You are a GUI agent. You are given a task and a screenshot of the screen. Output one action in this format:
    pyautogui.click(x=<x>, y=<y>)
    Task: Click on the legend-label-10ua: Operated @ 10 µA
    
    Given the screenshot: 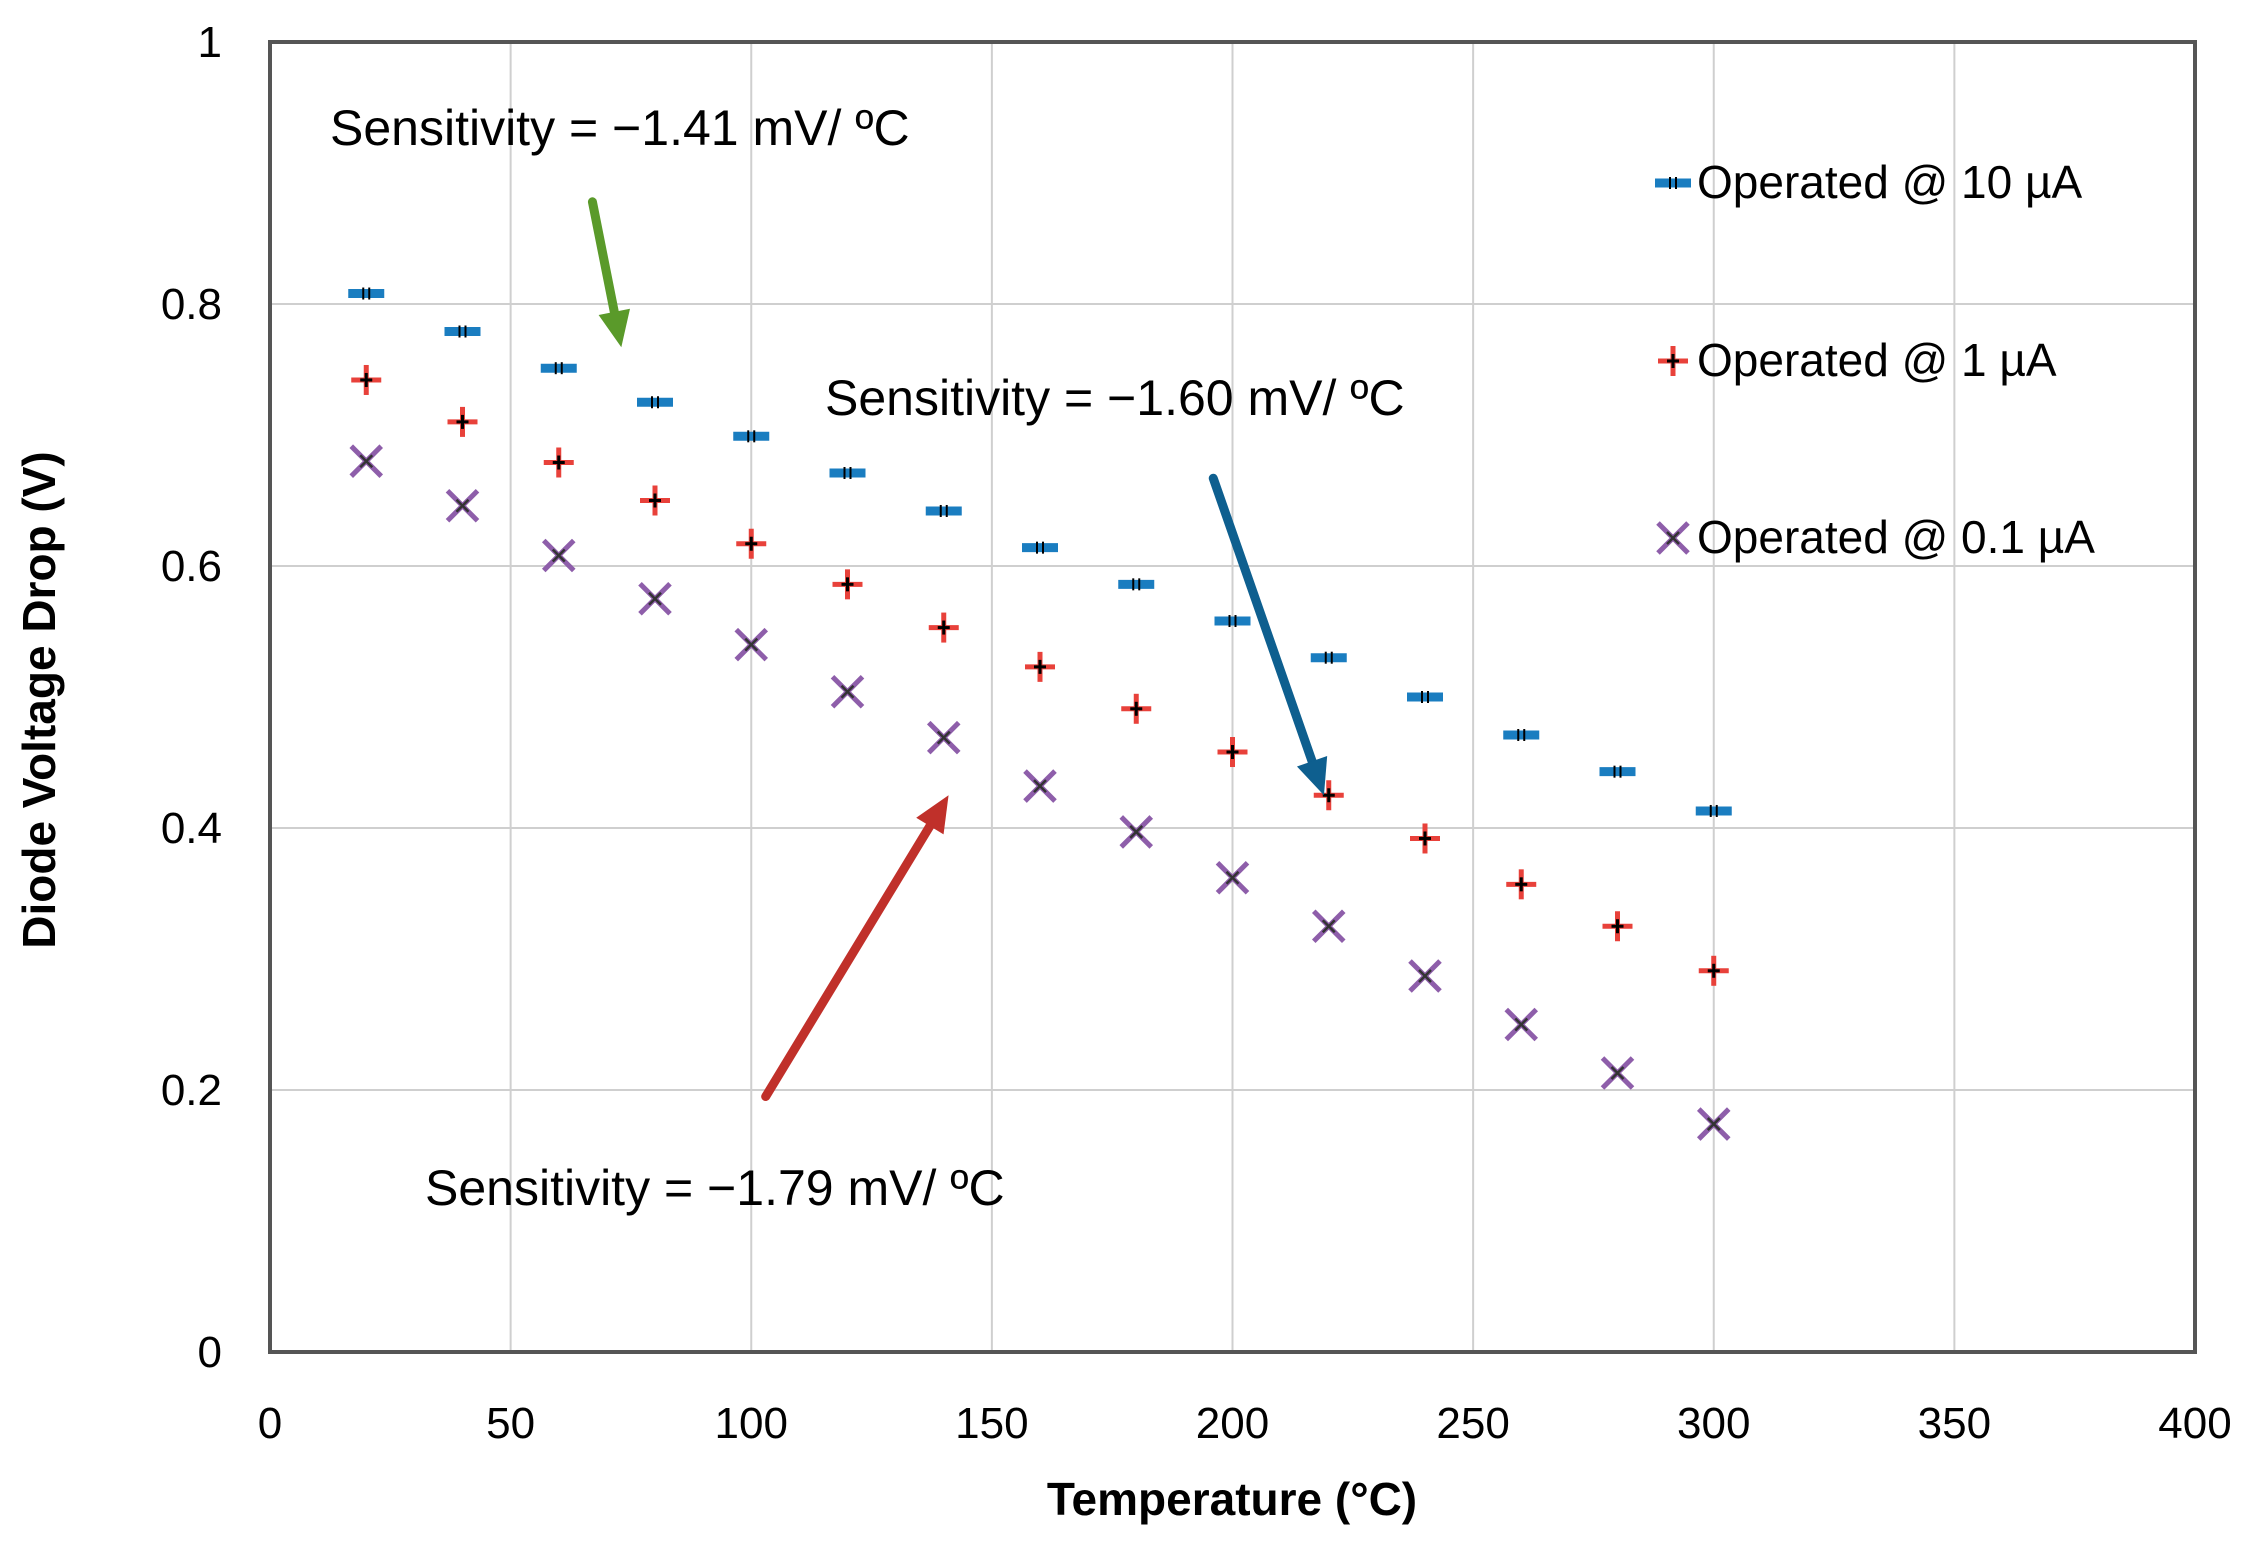 What is the action you would take?
    pyautogui.click(x=1890, y=182)
    